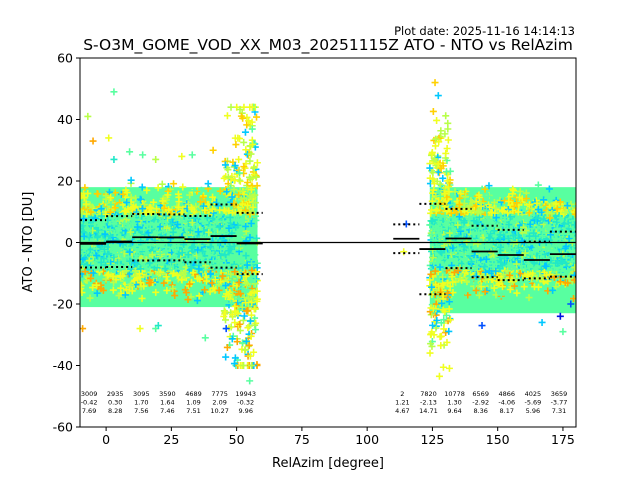 The height and width of the screenshot is (480, 640). I want to click on bin-std: 9.64, so click(454, 411).